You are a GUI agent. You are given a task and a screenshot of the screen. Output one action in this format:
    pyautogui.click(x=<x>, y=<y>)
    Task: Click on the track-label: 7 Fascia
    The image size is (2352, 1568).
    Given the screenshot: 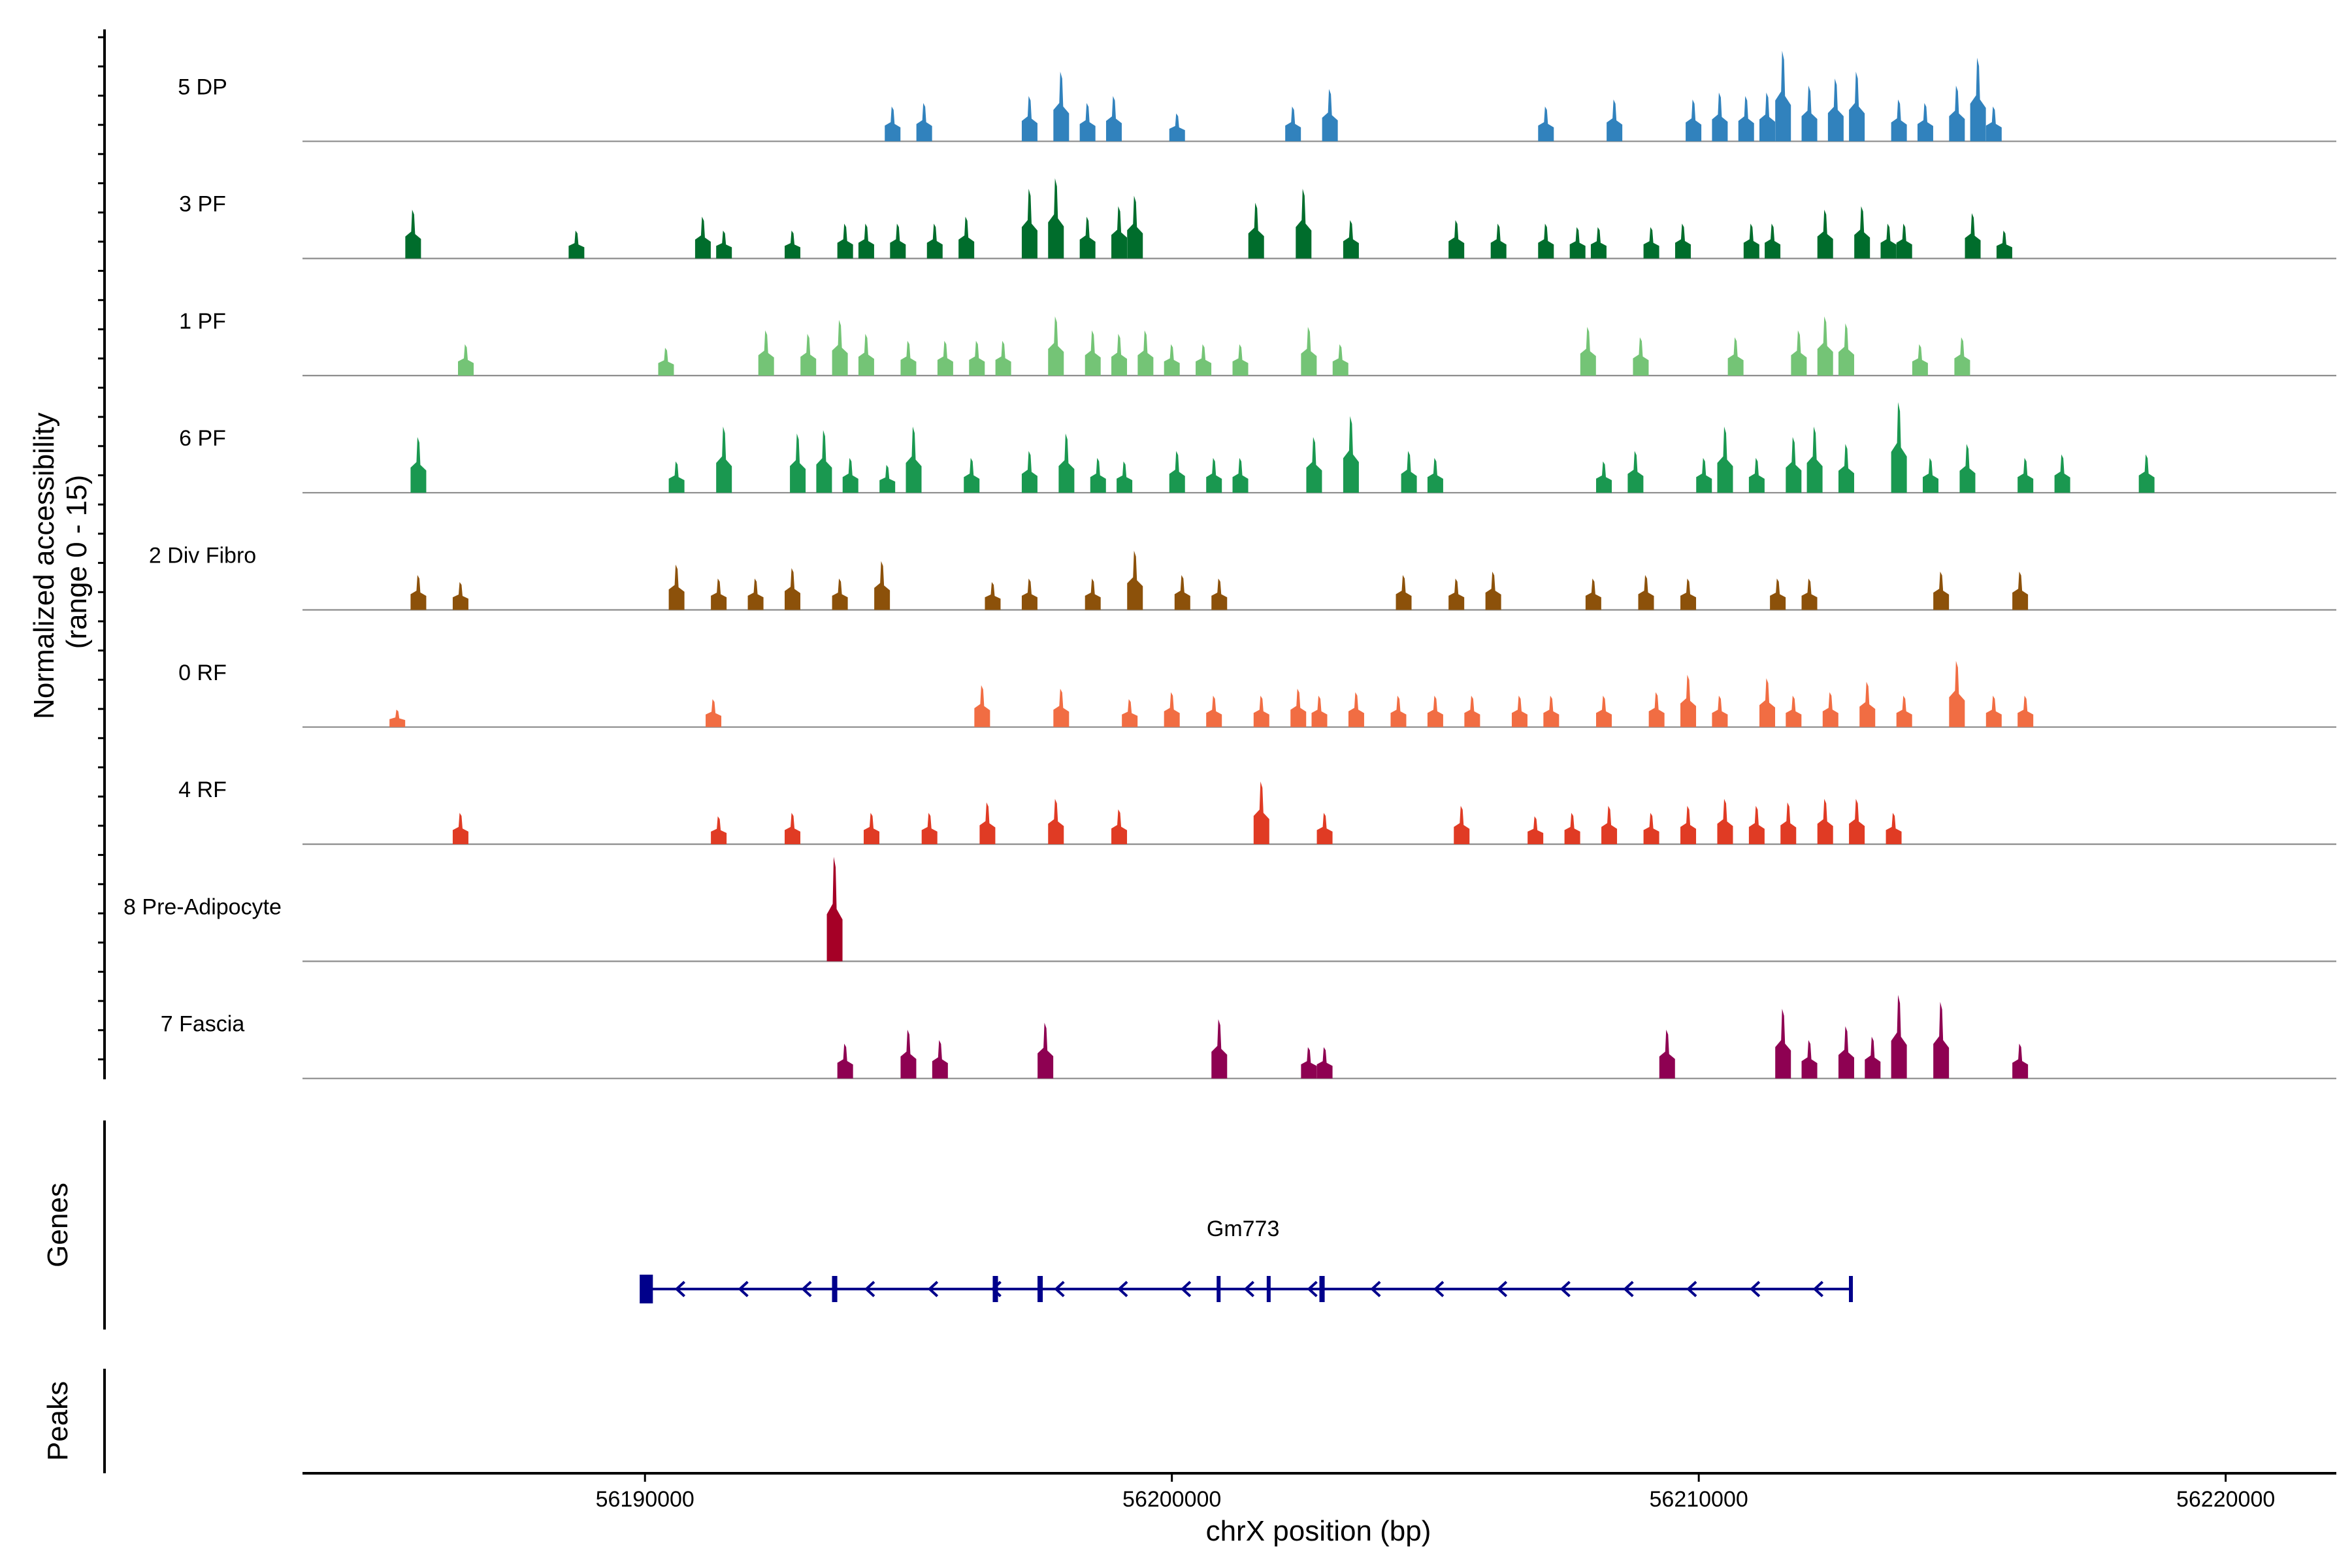 What is the action you would take?
    pyautogui.click(x=203, y=1024)
    